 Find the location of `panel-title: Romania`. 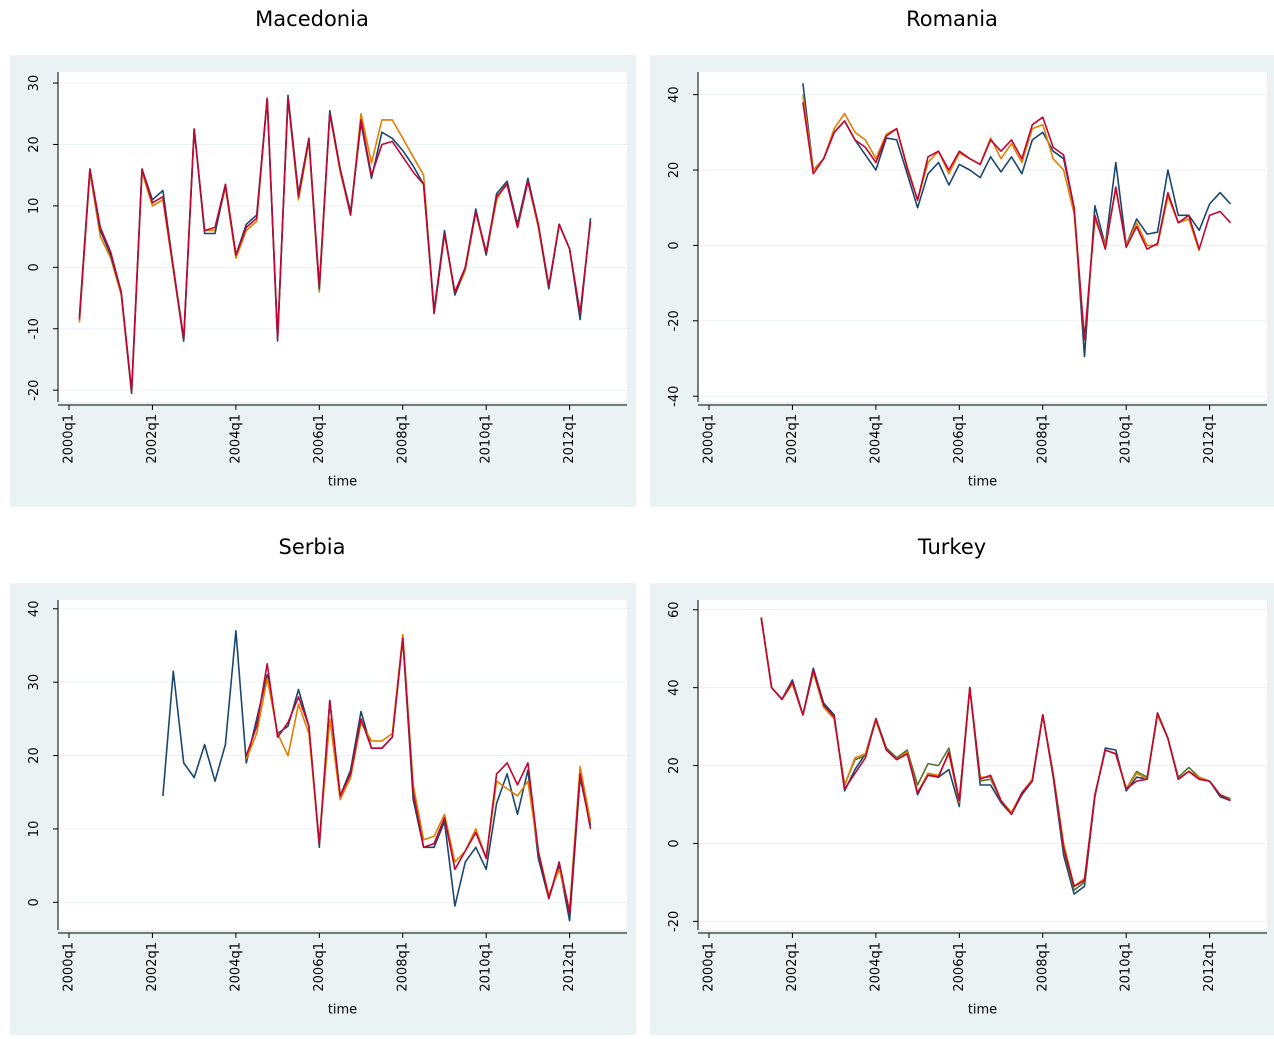

panel-title: Romania is located at coordinates (952, 19).